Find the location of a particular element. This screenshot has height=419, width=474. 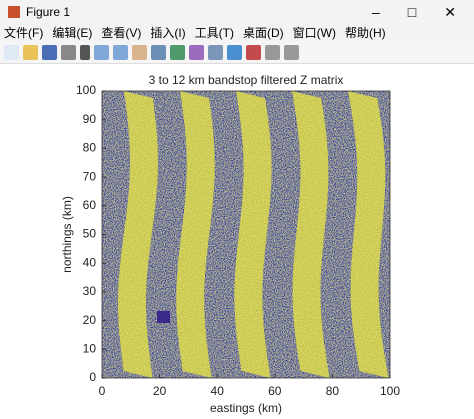

menu-item: 工具(T) is located at coordinates (214, 33).